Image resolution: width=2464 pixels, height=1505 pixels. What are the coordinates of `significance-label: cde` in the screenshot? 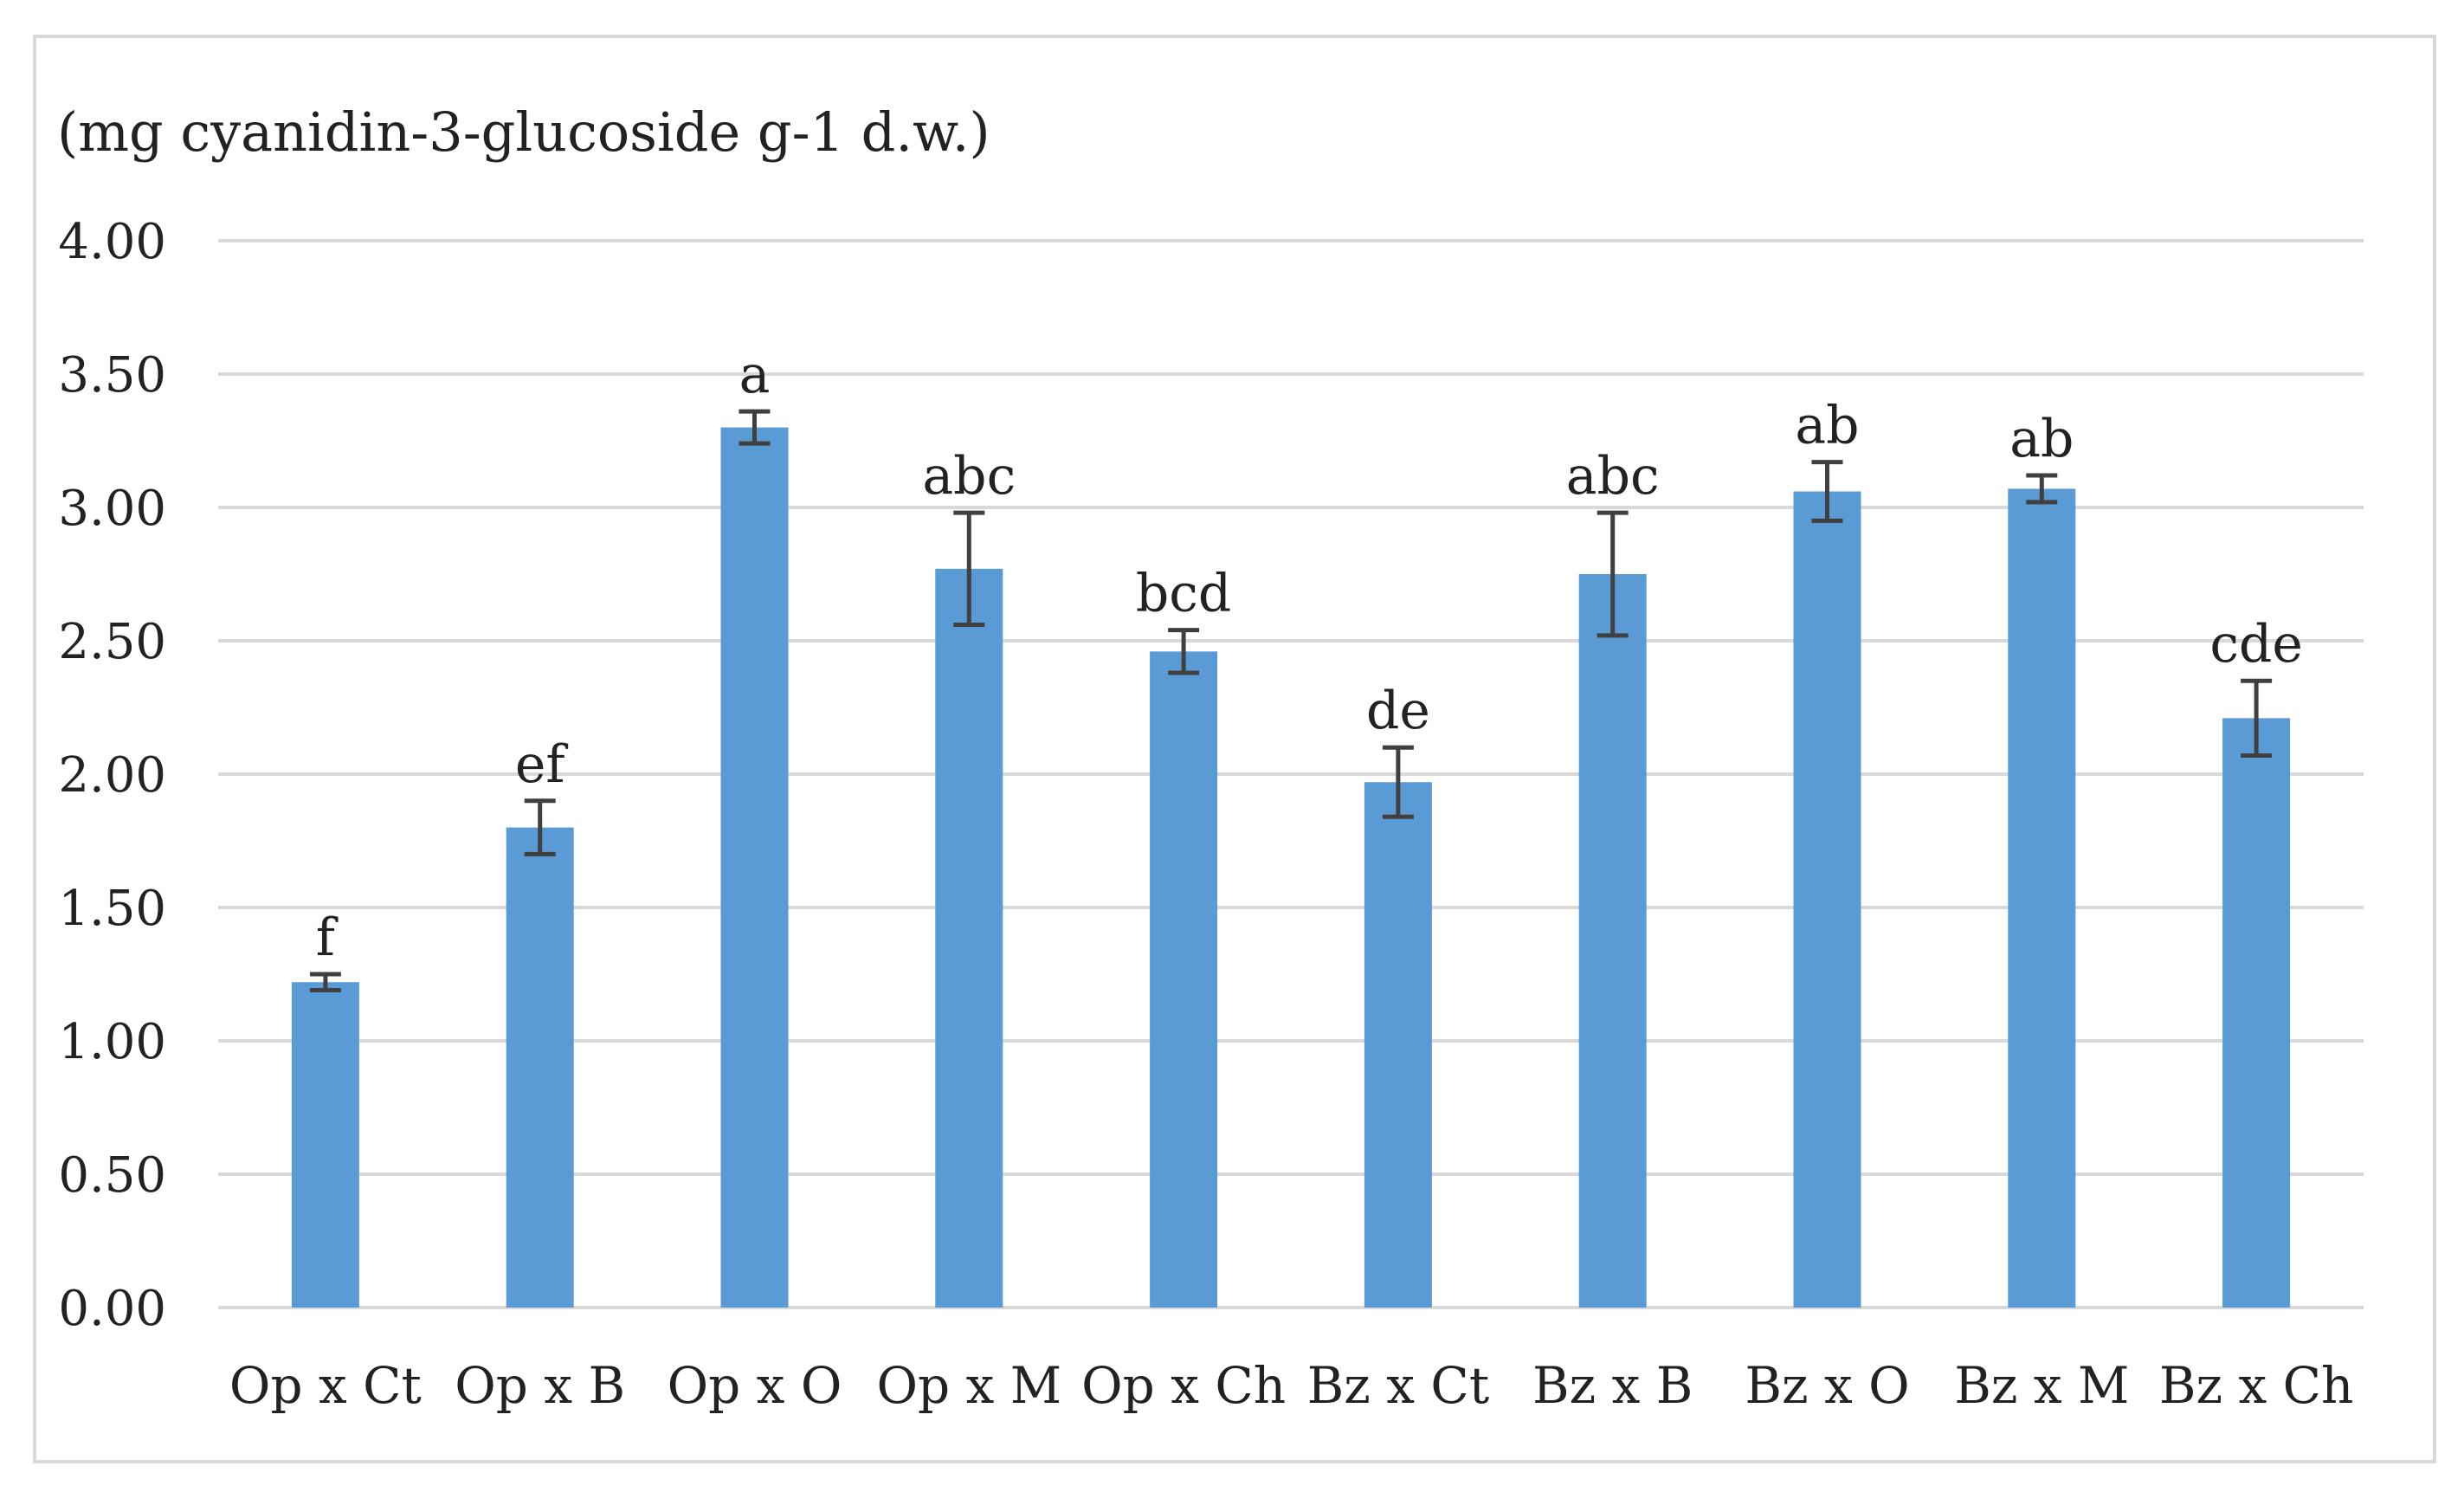 It's located at (2256, 644).